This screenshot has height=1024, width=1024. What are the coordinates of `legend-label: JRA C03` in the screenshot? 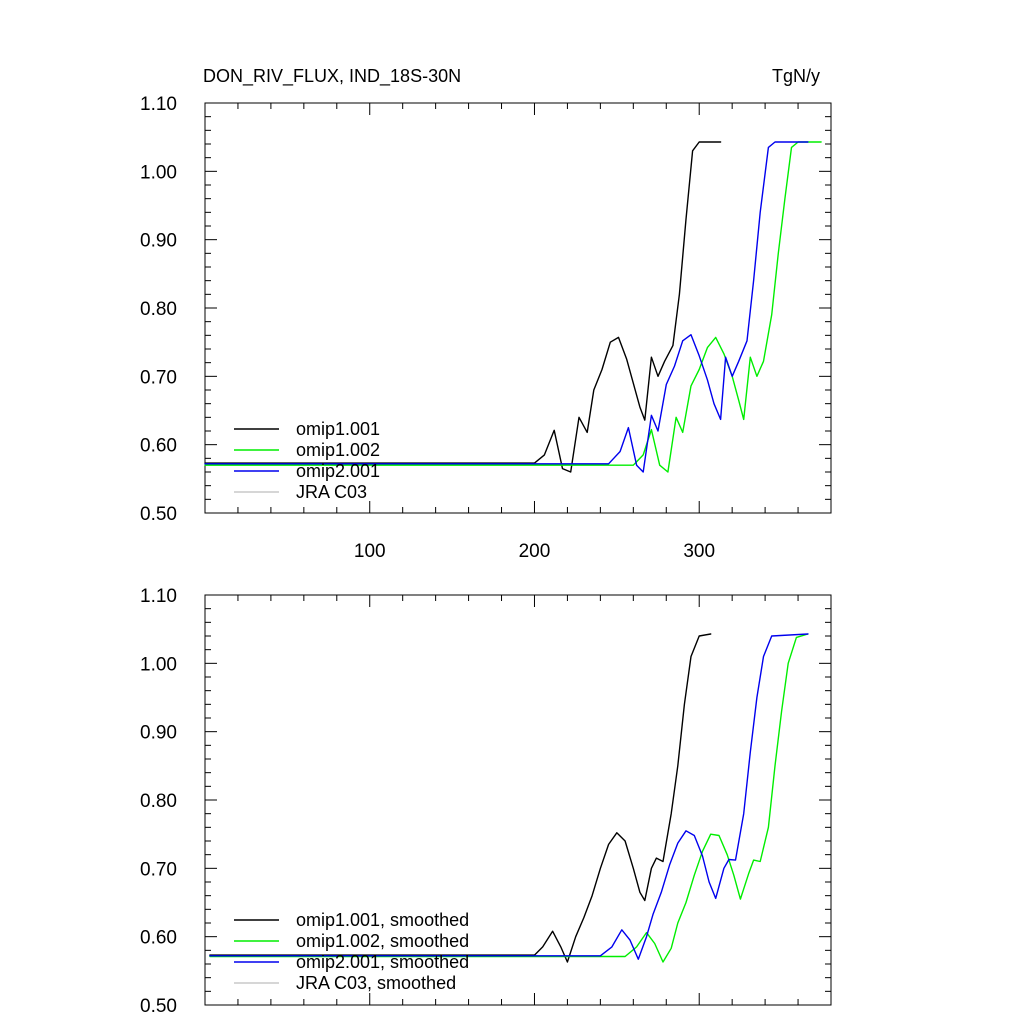 It's located at (331, 492).